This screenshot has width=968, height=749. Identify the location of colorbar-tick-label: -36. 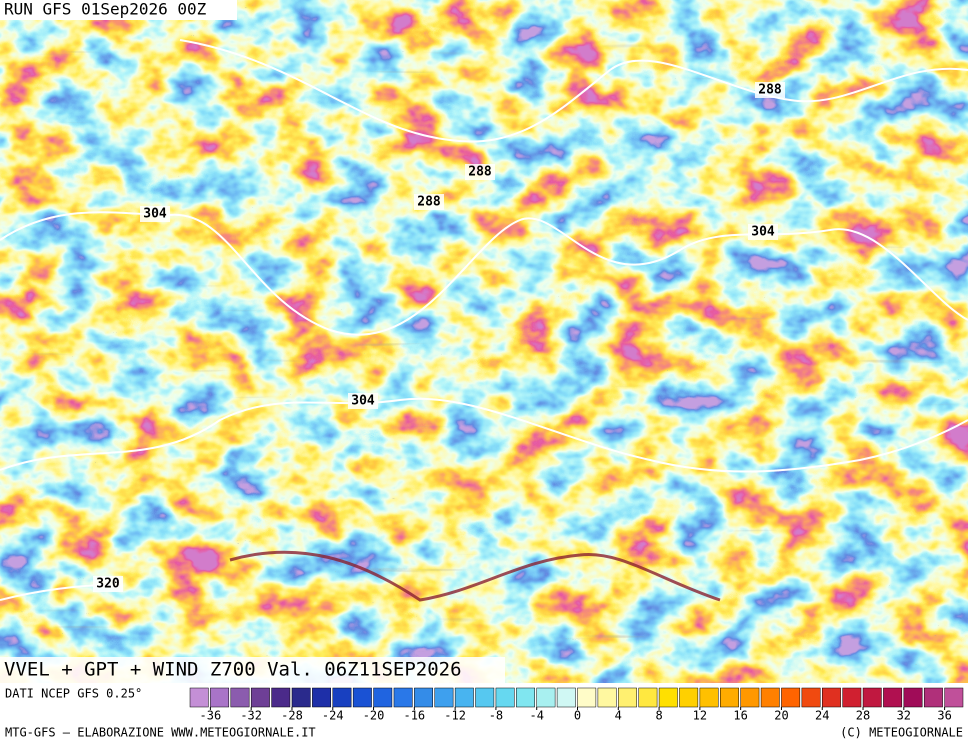
(211, 716).